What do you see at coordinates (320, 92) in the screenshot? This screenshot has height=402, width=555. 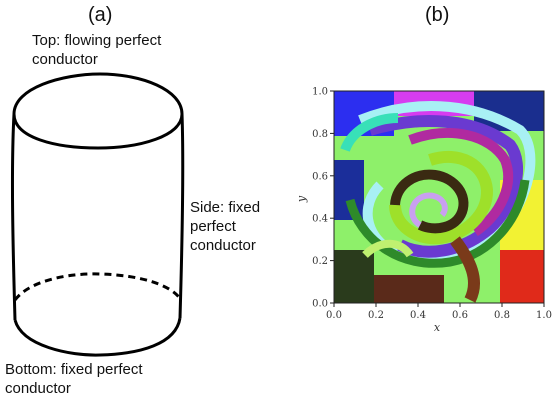 I see `y-tick-label: 1.0` at bounding box center [320, 92].